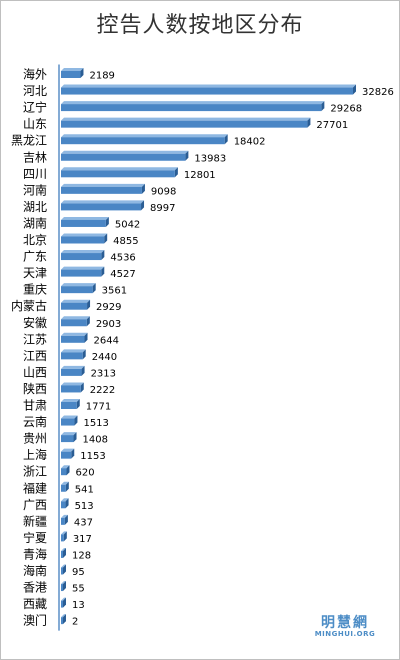 The height and width of the screenshot is (660, 400). Describe the element at coordinates (35, 74) in the screenshot. I see `category-label-0: 海外` at that location.